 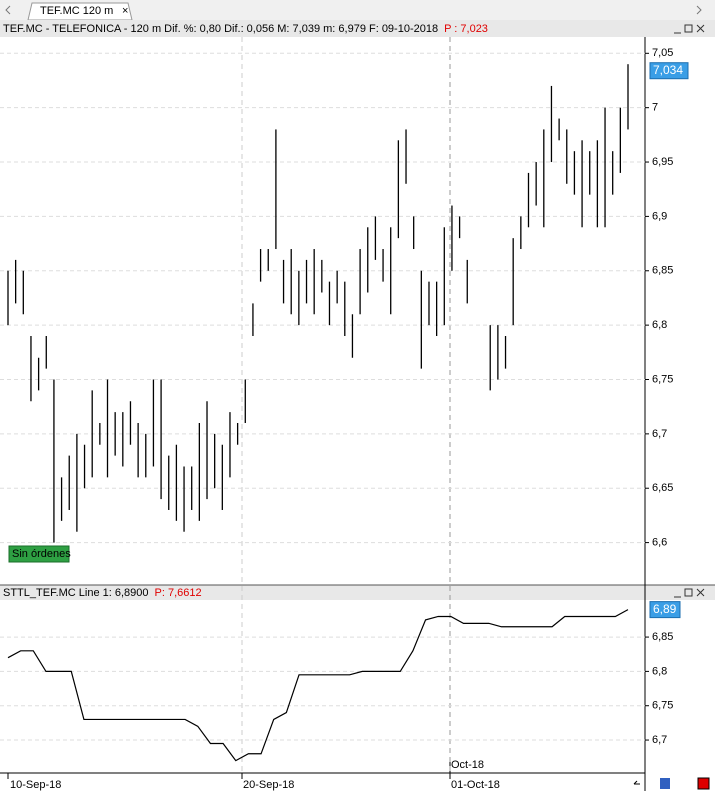 I want to click on top-header, so click(x=357, y=28).